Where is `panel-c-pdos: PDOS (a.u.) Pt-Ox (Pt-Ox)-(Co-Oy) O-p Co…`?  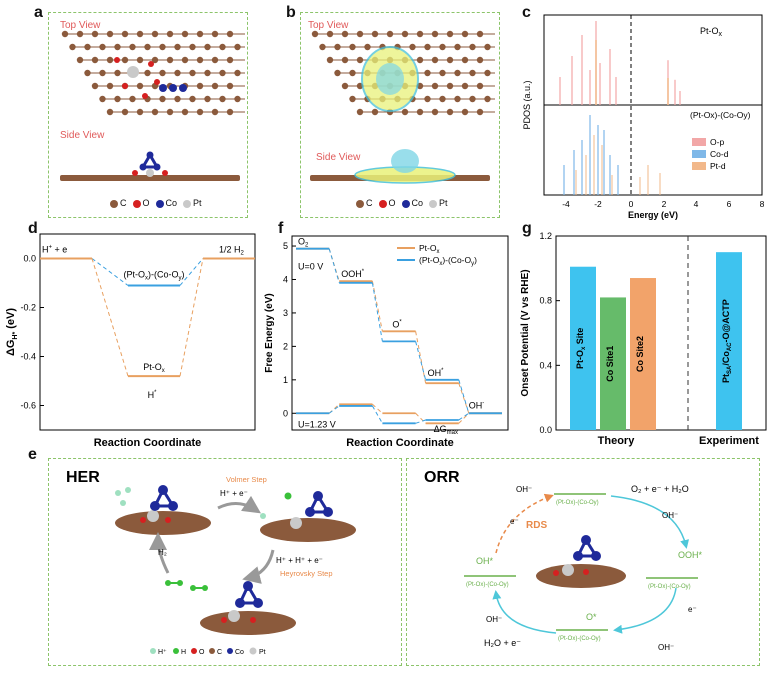 panel-c-pdos: PDOS (a.u.) Pt-Ox (Pt-Ox)-(Co-Oy) O-p Co… is located at coordinates (643, 117).